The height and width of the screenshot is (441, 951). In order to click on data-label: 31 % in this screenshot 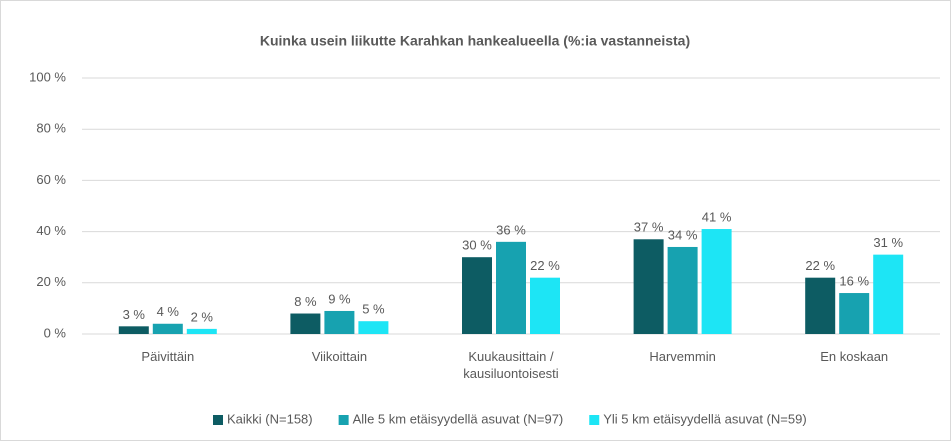, I will do `click(888, 242)`.